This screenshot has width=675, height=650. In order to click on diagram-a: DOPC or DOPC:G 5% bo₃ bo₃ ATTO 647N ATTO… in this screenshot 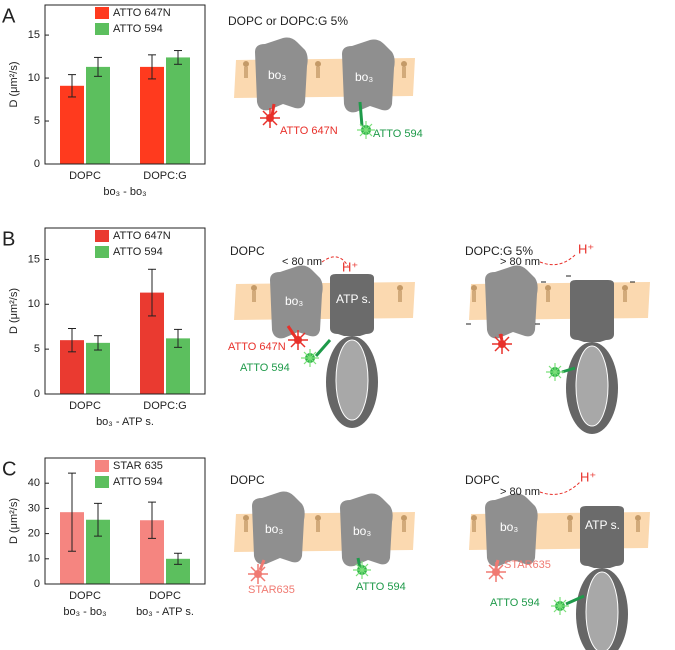, I will do `click(325, 77)`.